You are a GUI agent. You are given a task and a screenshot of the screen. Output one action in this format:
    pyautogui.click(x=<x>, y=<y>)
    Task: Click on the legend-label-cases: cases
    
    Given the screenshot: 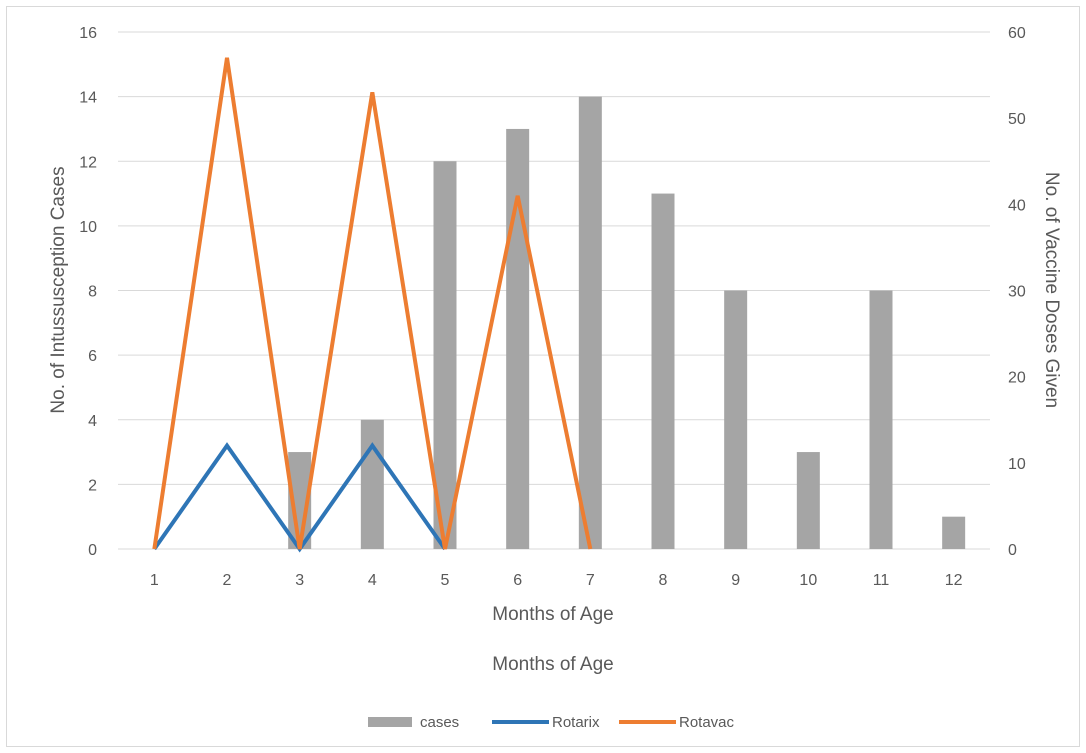 What is the action you would take?
    pyautogui.click(x=439, y=722)
    